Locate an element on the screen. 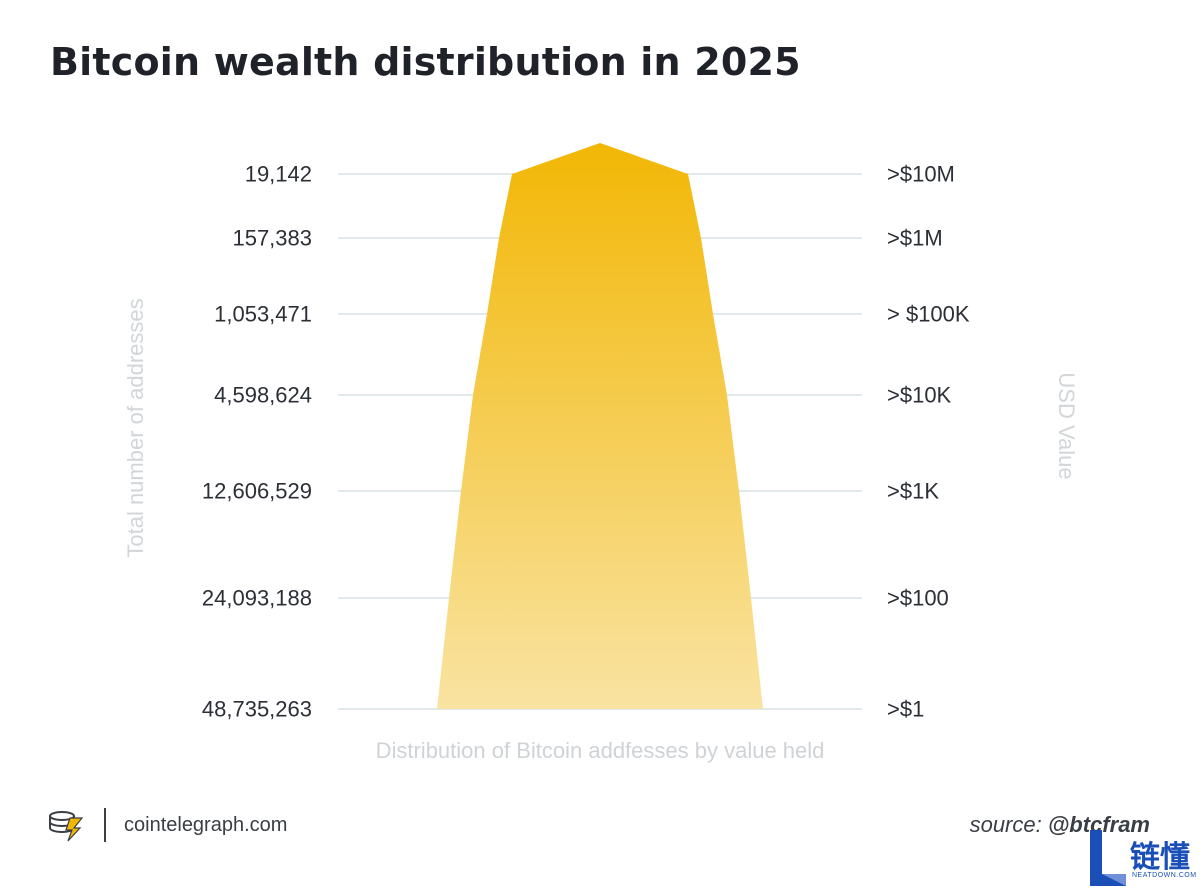 The width and height of the screenshot is (1200, 892). watermark-subtext: NEATDOWN.COM is located at coordinates (1164, 875).